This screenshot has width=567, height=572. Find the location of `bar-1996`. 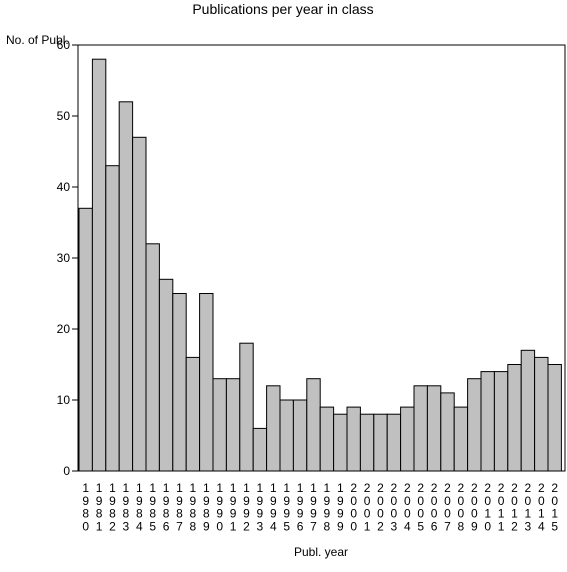

bar-1996 is located at coordinates (300, 435).